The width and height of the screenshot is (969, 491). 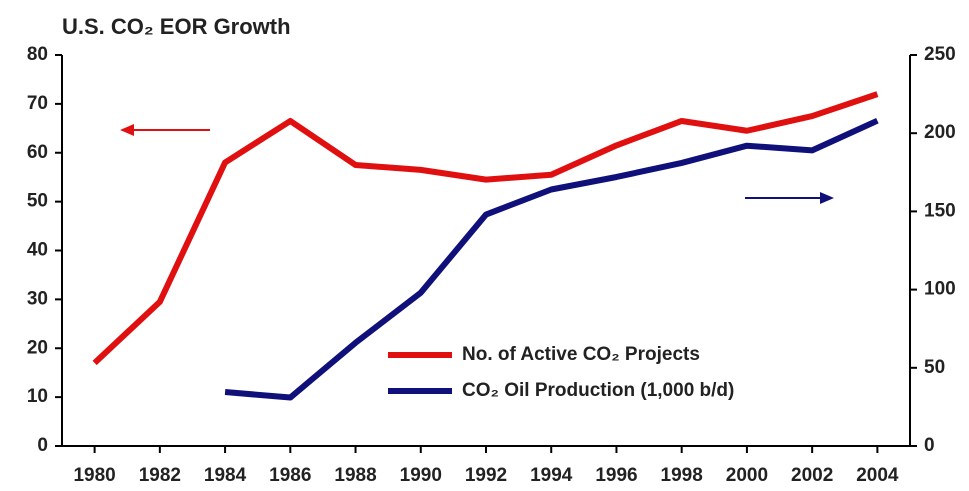 What do you see at coordinates (37, 347) in the screenshot?
I see `y-tick-label: 20` at bounding box center [37, 347].